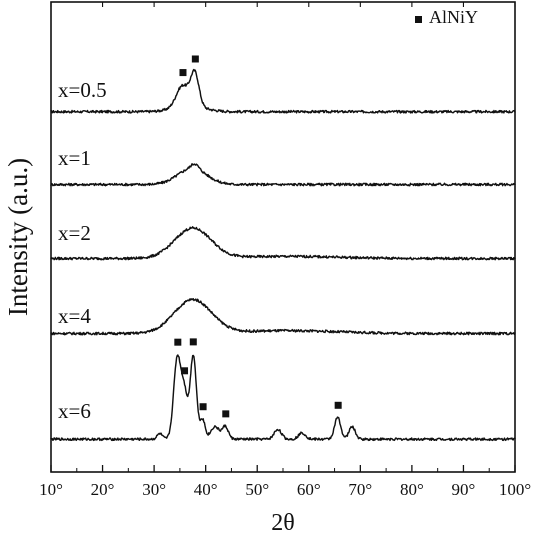 The image size is (533, 546). What do you see at coordinates (412, 489) in the screenshot?
I see `x-tick-label: 80°` at bounding box center [412, 489].